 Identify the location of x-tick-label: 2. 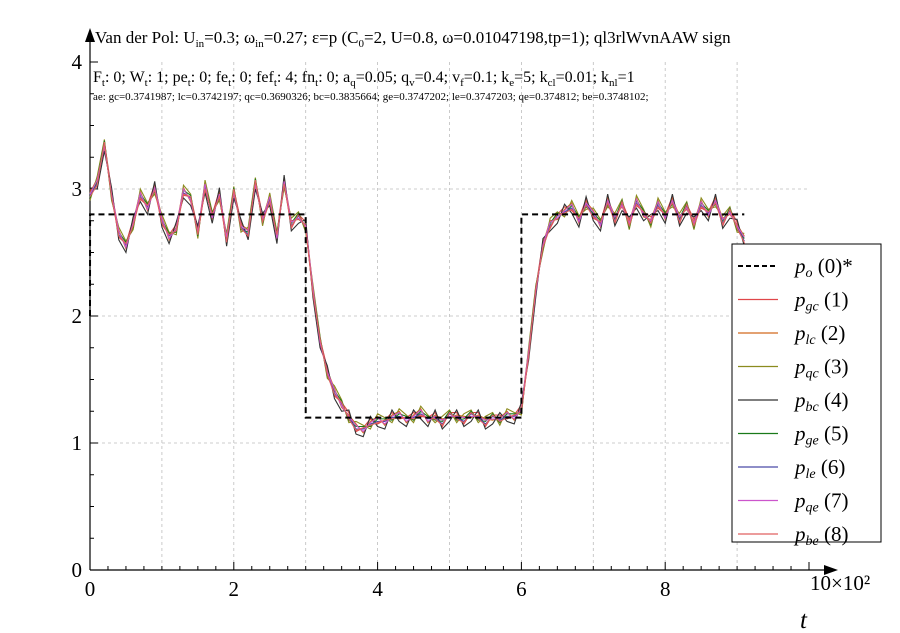
(234, 589).